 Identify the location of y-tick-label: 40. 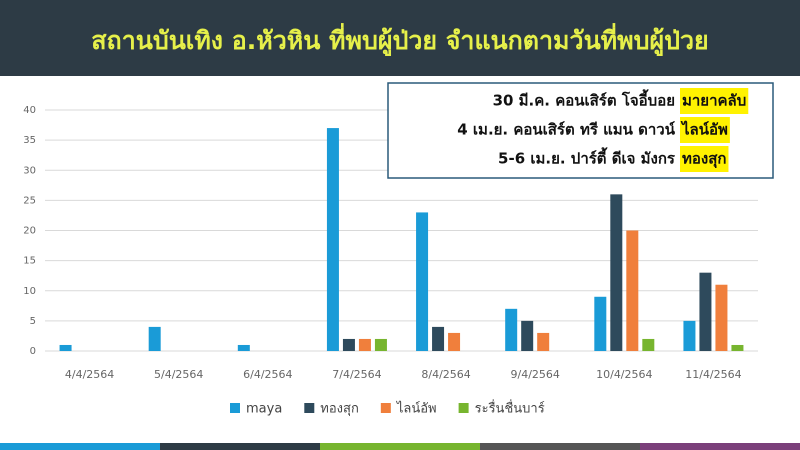
(29, 110).